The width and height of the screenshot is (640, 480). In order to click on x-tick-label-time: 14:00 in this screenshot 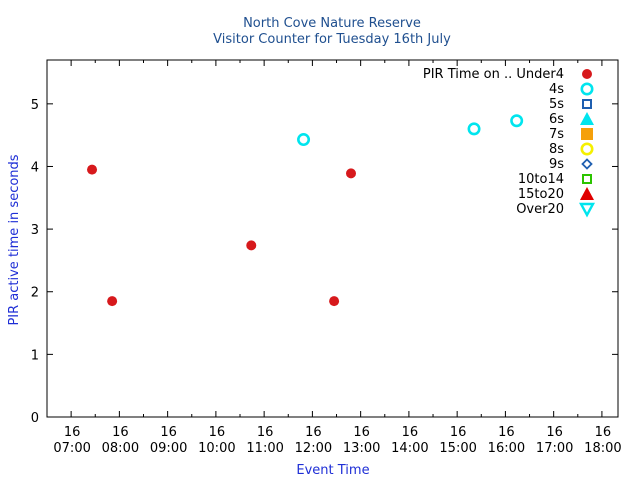, I will do `click(409, 448)`.